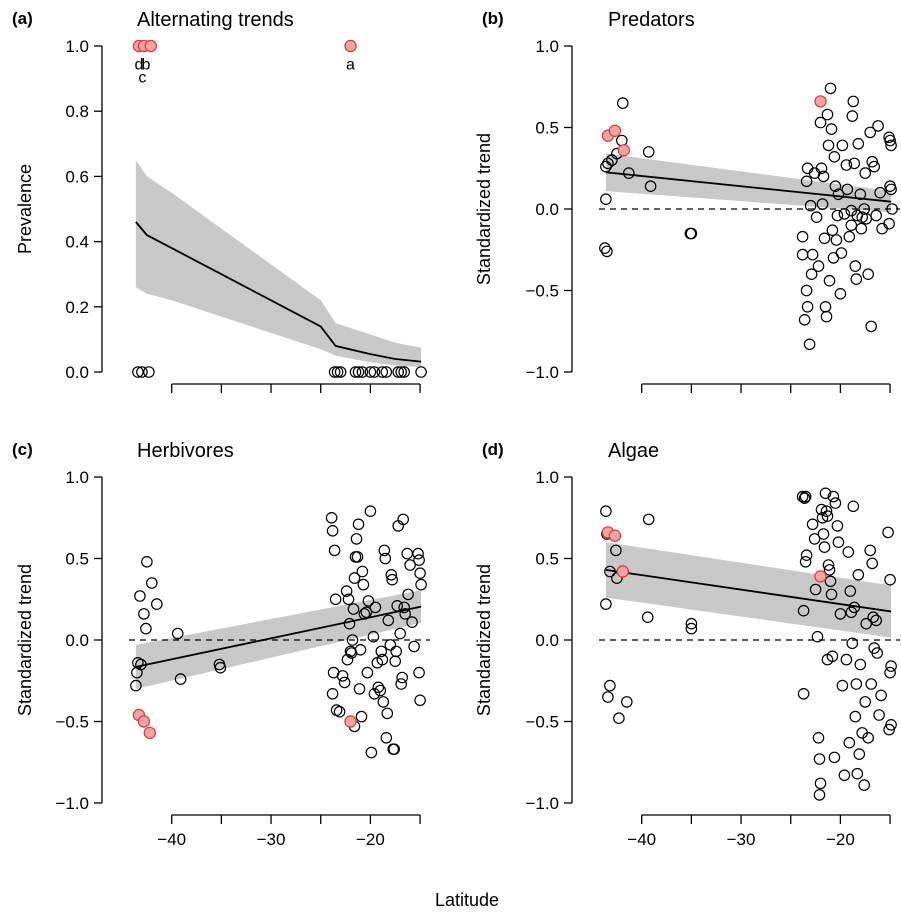 The image size is (901, 924). Describe the element at coordinates (493, 449) in the screenshot. I see `panel-letter: (d)` at that location.